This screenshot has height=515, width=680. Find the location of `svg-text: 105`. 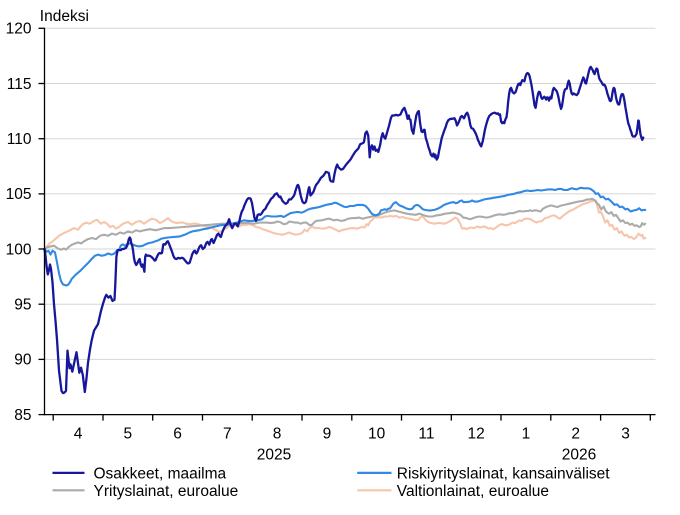

svg-text: 105 is located at coordinates (19, 194).